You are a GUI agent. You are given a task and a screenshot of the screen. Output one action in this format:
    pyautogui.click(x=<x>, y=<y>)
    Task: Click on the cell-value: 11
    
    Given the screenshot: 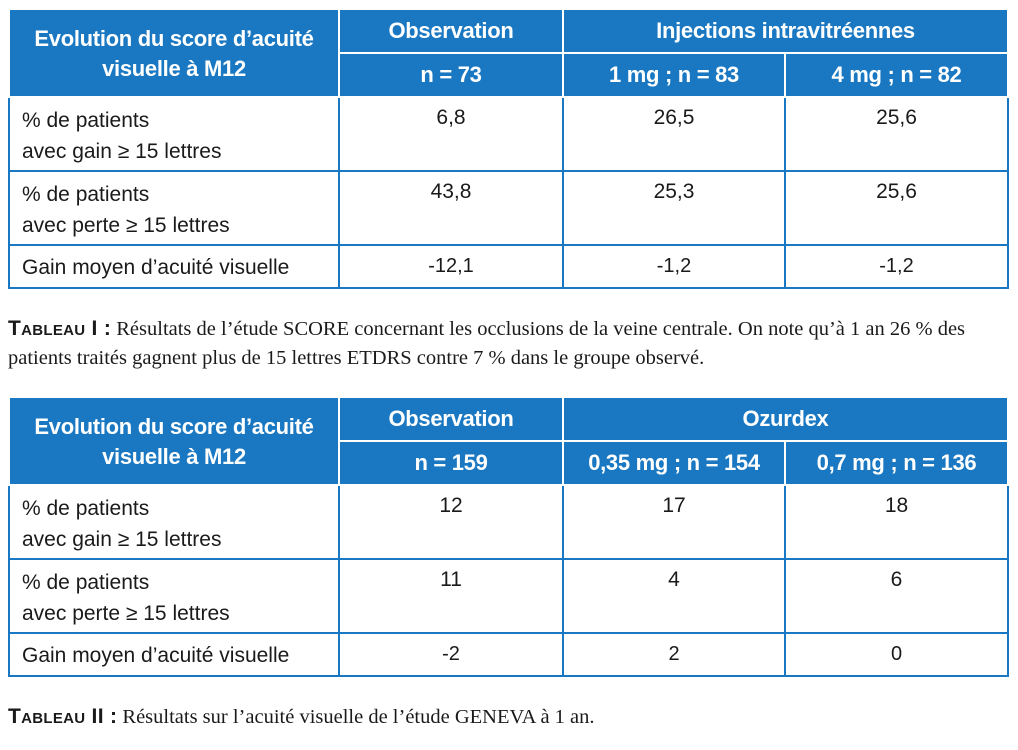 What is the action you would take?
    pyautogui.click(x=451, y=596)
    